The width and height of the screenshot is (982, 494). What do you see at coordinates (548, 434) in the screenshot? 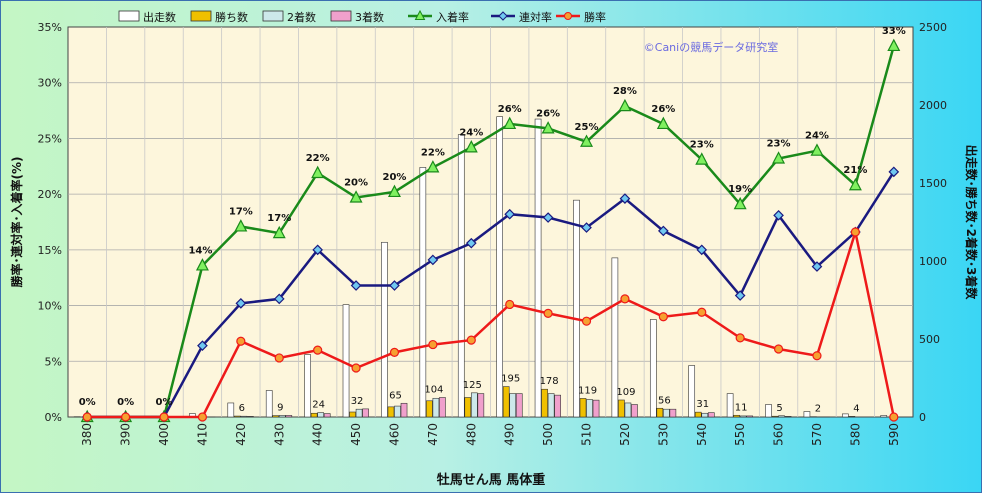
I see `x-tick-label: 500` at bounding box center [548, 434].